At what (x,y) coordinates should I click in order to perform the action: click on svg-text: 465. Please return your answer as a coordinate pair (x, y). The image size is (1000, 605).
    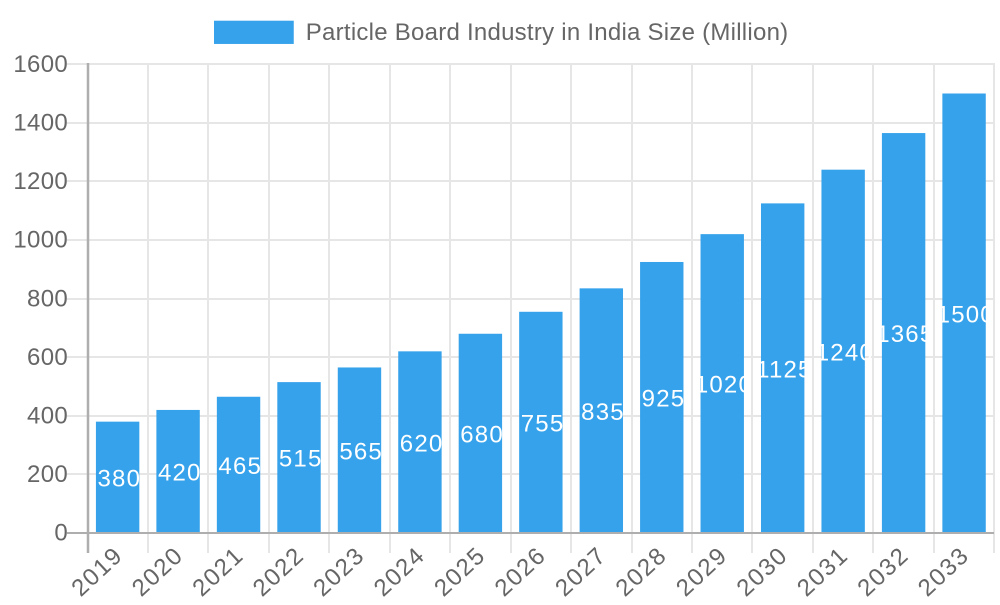
    Looking at the image, I should click on (240, 466).